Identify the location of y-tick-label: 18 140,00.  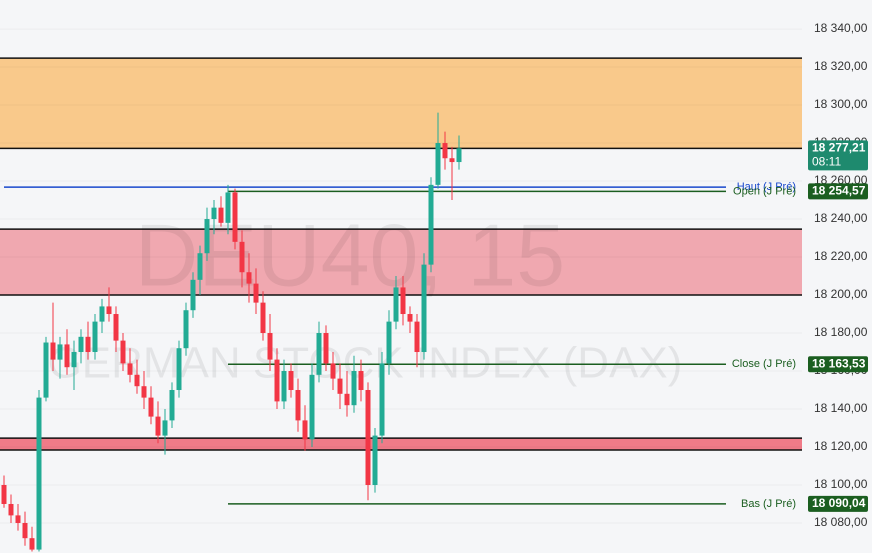
(841, 408).